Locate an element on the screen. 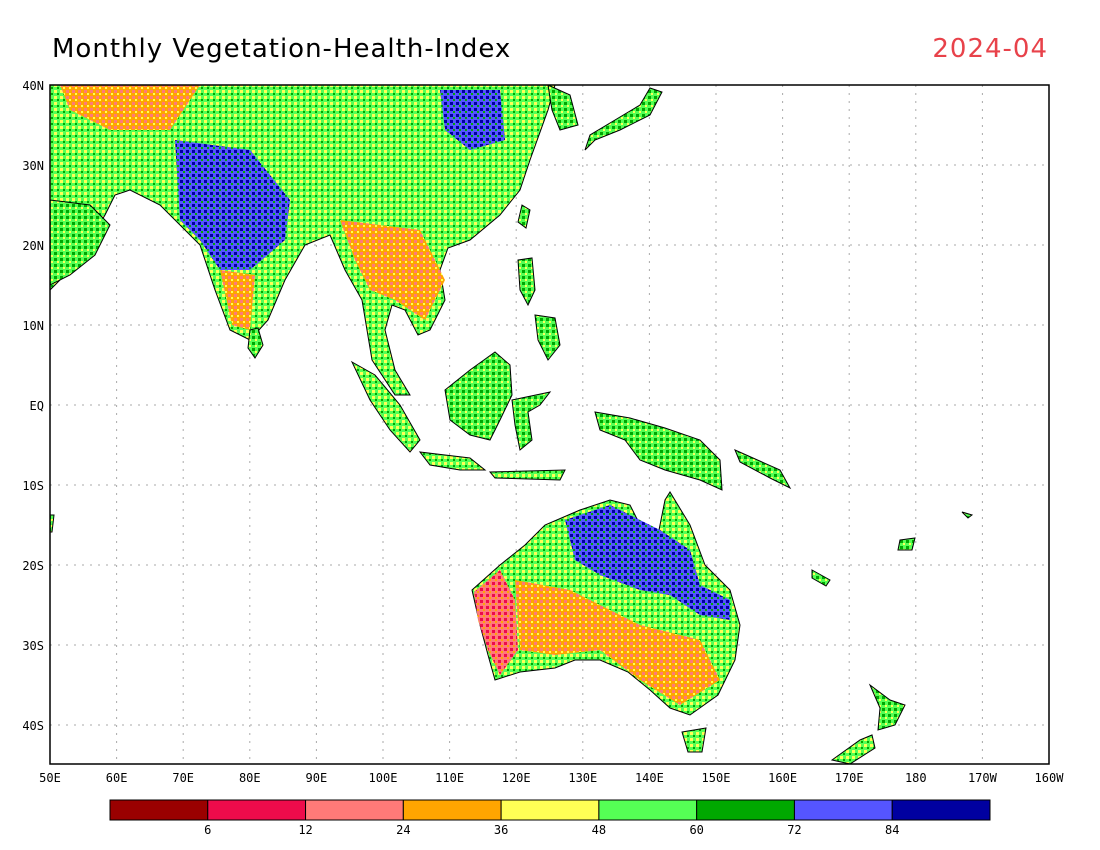  taiwan is located at coordinates (524, 216).